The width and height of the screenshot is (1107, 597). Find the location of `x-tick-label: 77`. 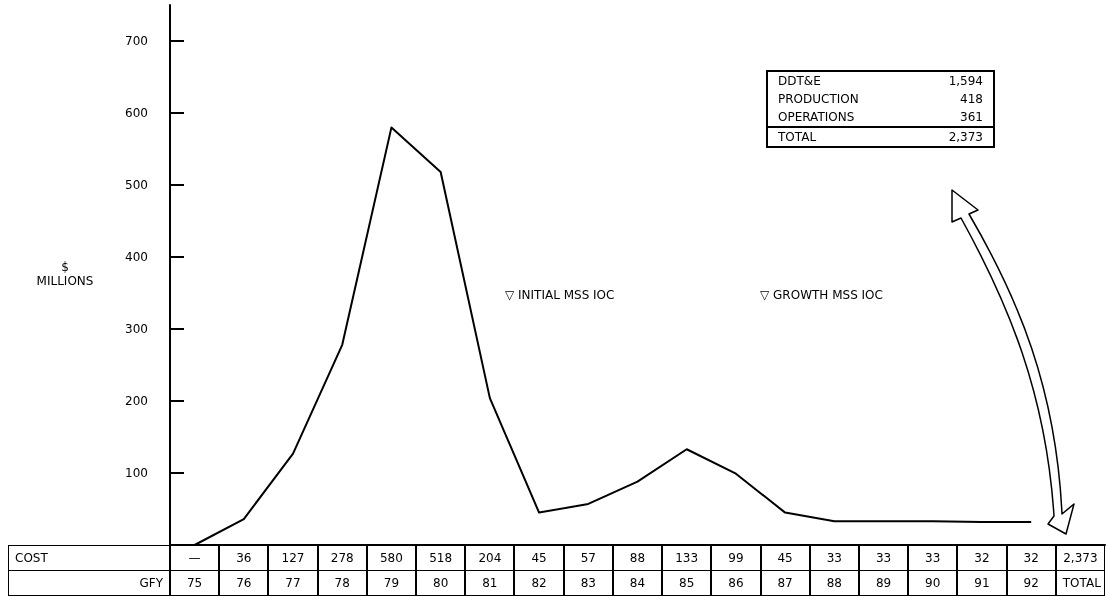

x-tick-label: 77 is located at coordinates (293, 583).